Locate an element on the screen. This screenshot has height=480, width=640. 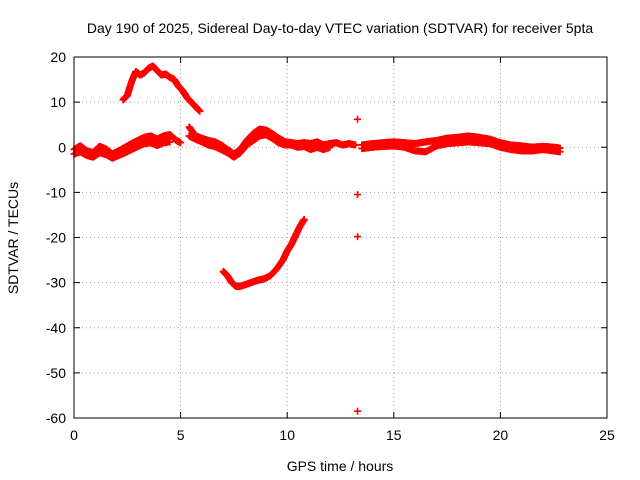
y-tick-label: 10 is located at coordinates (58, 102).